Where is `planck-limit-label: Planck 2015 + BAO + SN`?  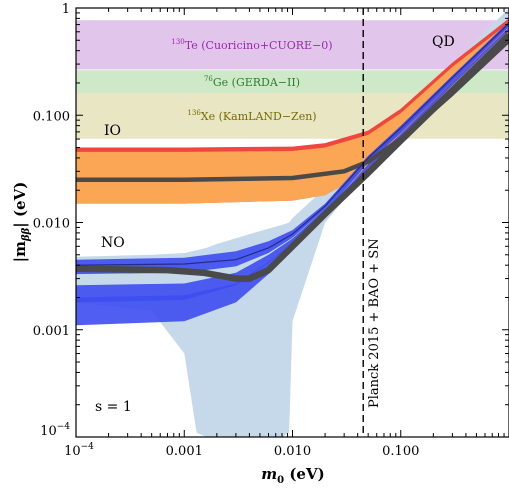 planck-limit-label: Planck 2015 + BAO + SN is located at coordinates (374, 323).